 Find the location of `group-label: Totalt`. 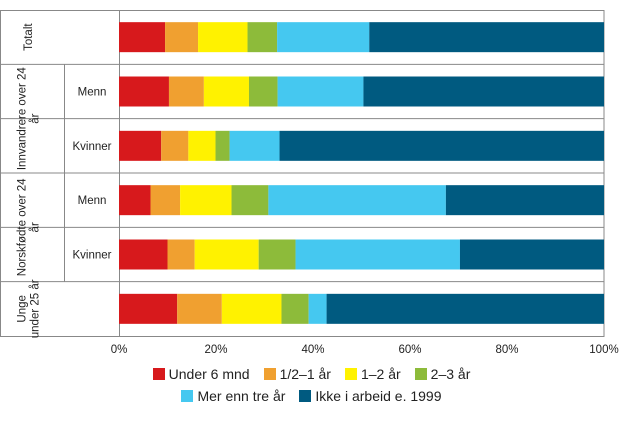

group-label: Totalt is located at coordinates (29, 37).